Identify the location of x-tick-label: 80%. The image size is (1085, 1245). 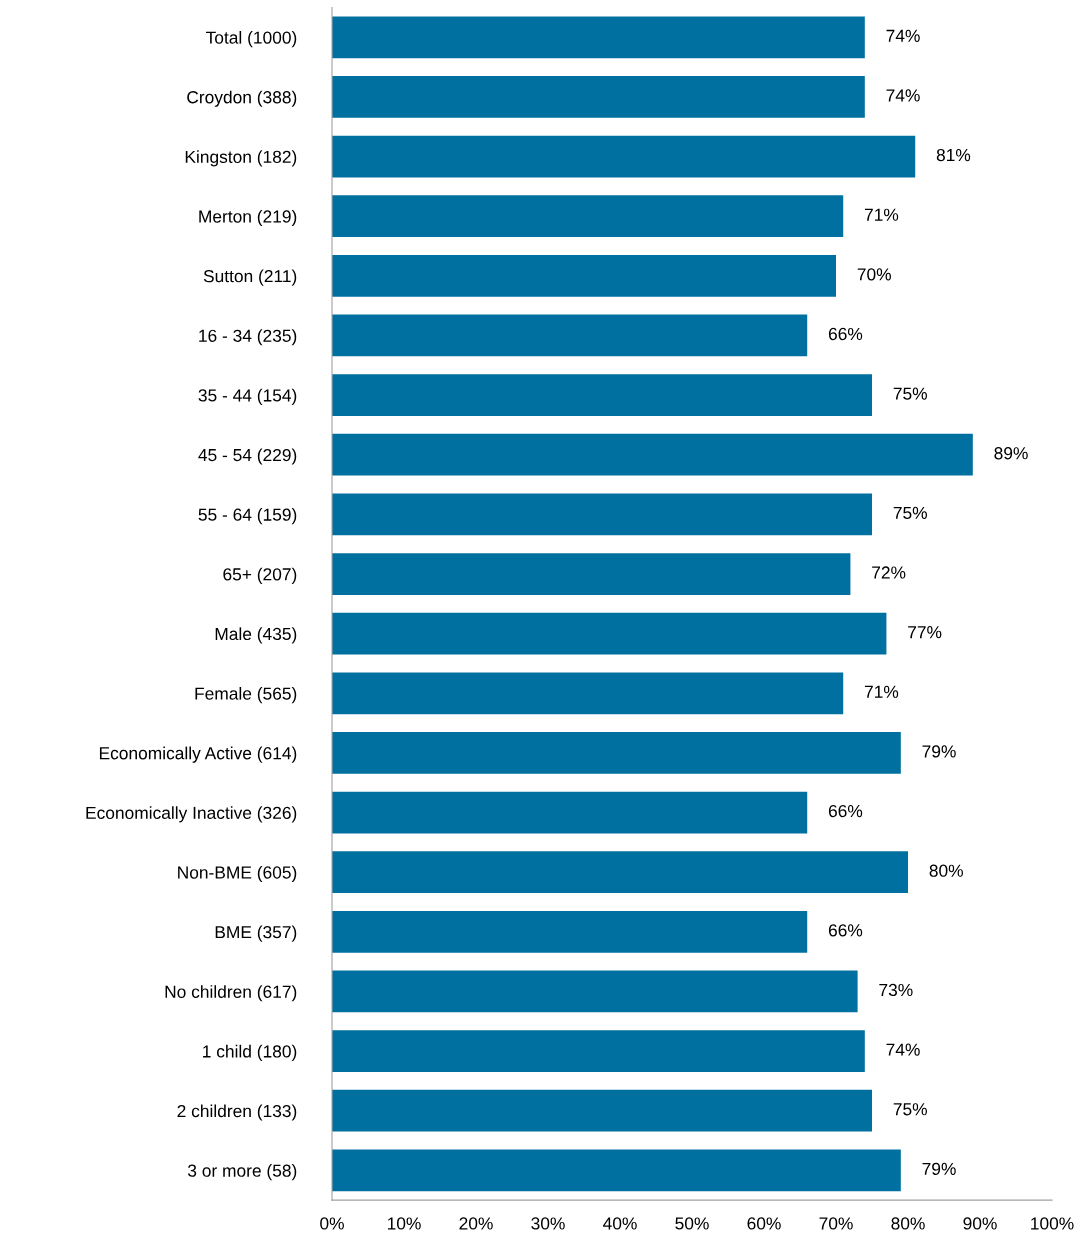
(908, 1223).